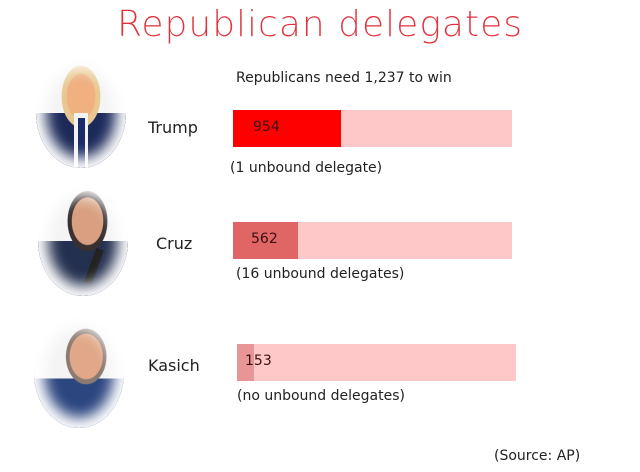 Image resolution: width=640 pixels, height=472 pixels. Describe the element at coordinates (258, 361) in the screenshot. I see `bar-value-kasich: 153` at that location.